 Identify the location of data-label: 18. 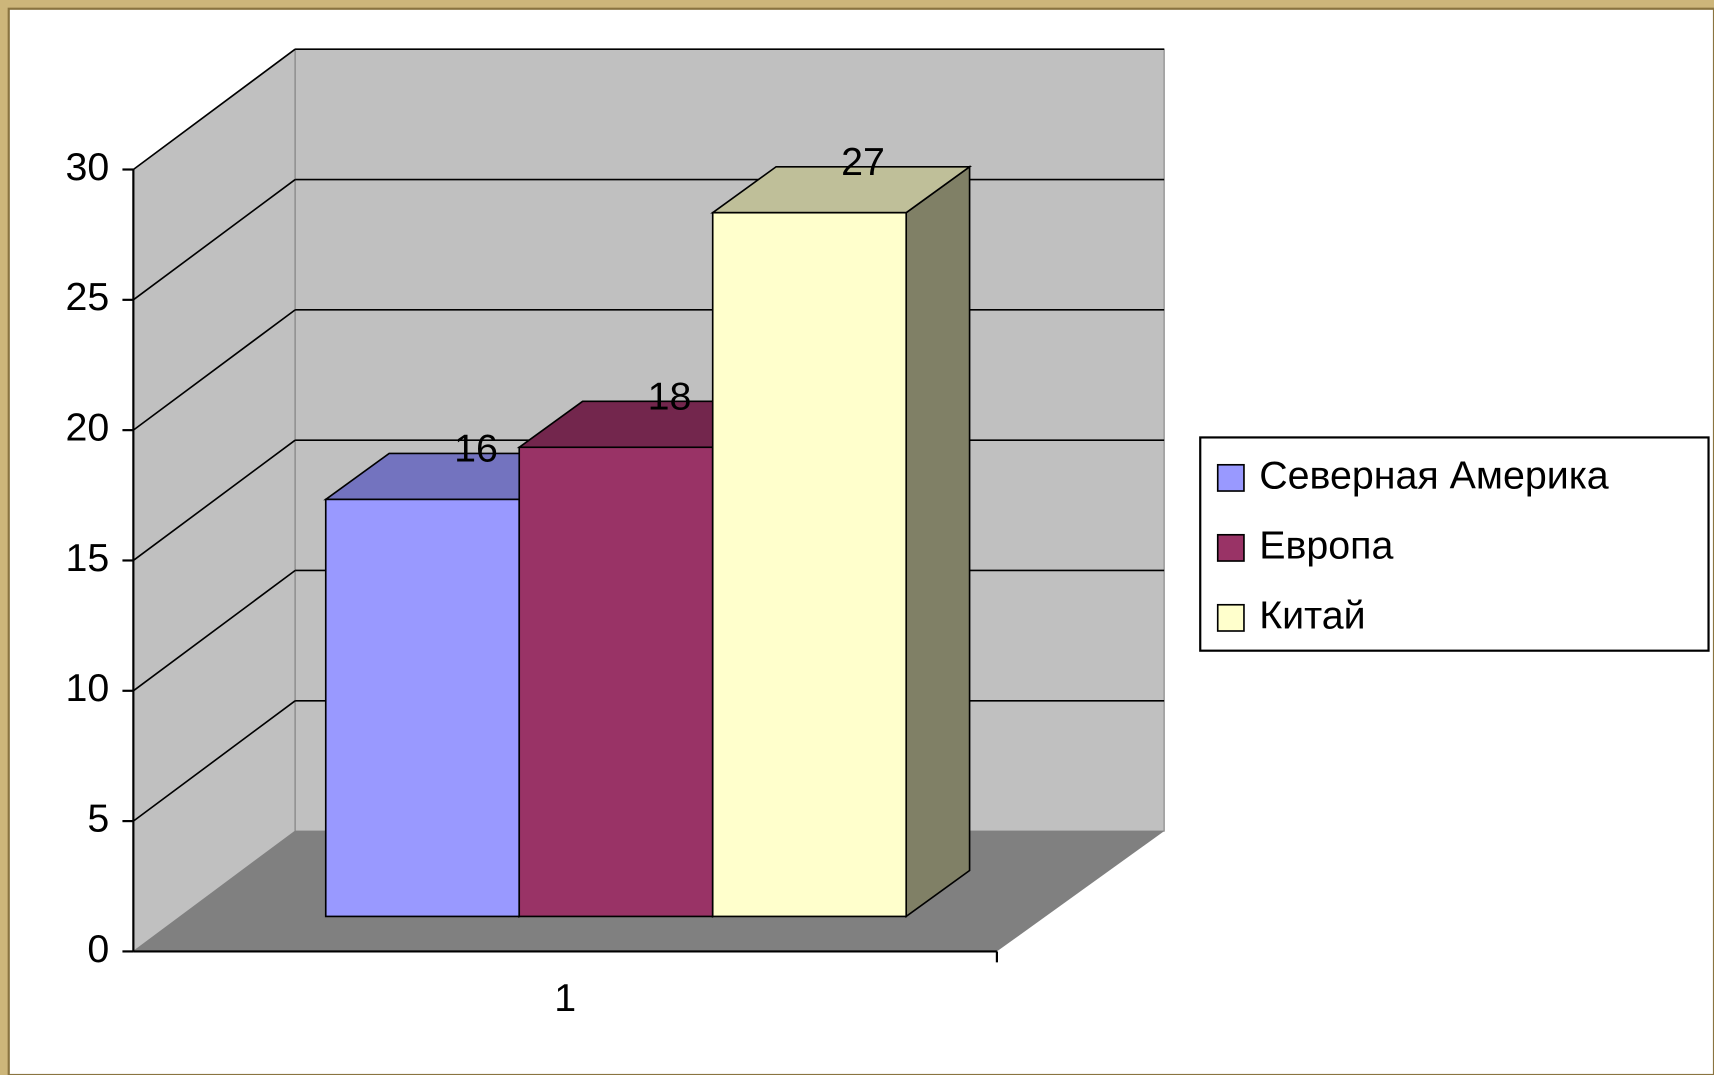
(670, 397).